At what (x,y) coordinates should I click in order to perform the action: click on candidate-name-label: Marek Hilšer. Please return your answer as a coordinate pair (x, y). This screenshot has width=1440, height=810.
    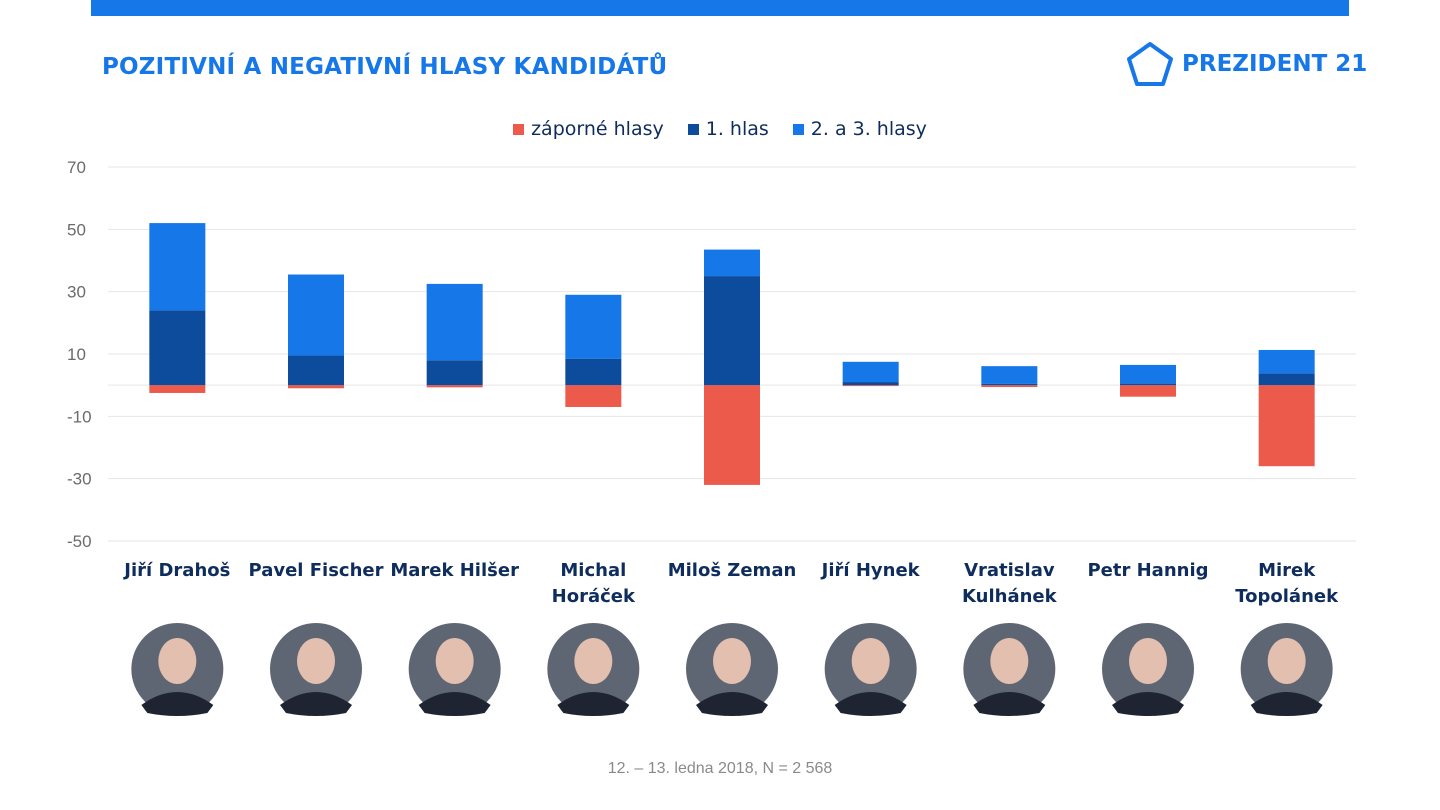
    Looking at the image, I should click on (454, 570).